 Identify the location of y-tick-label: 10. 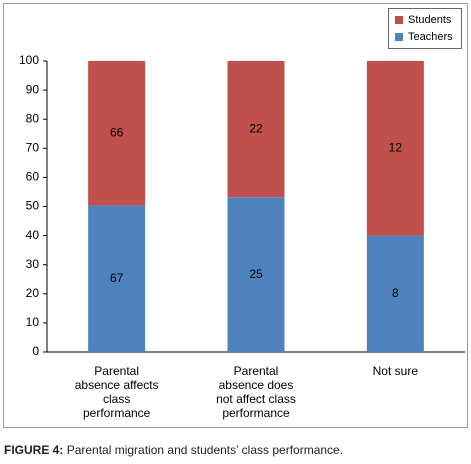
(33, 322).